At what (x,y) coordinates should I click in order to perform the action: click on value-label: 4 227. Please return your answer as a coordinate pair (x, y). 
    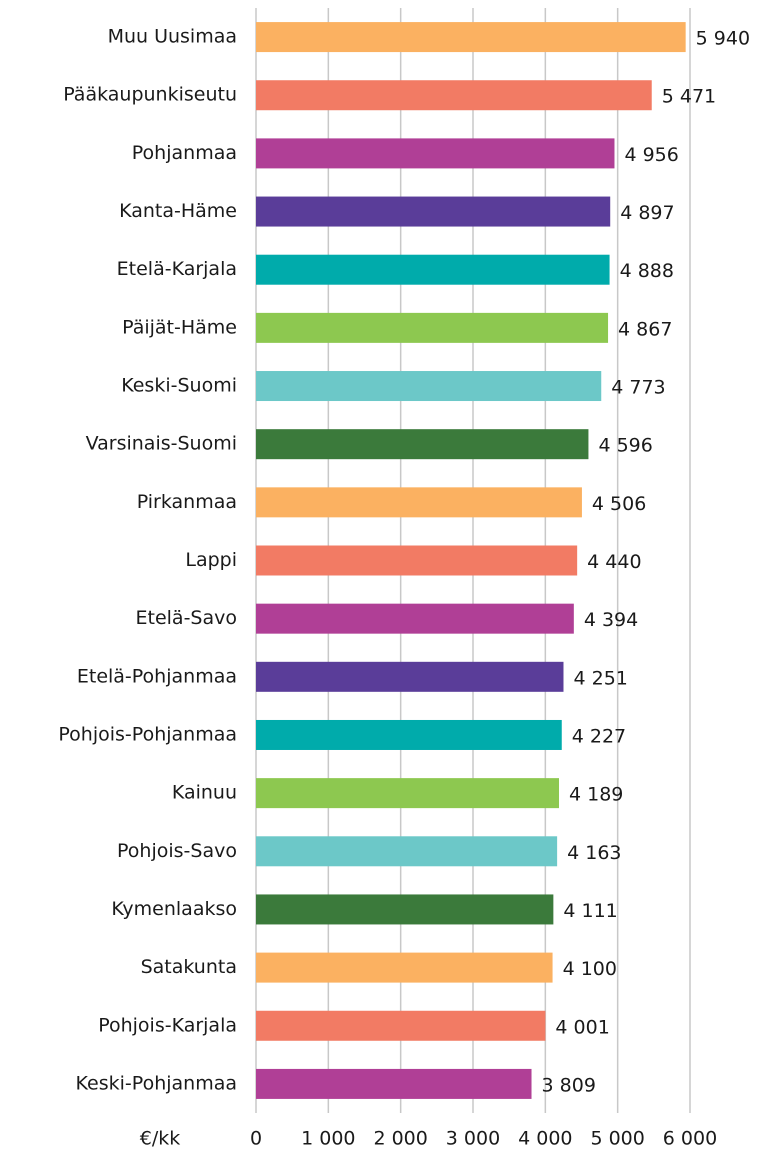
    Looking at the image, I should click on (599, 736).